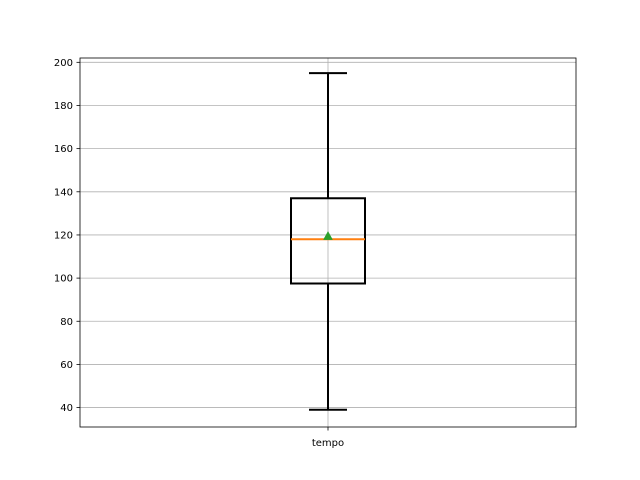 The width and height of the screenshot is (640, 480). What do you see at coordinates (66, 408) in the screenshot?
I see `y-tick-label: 40` at bounding box center [66, 408].